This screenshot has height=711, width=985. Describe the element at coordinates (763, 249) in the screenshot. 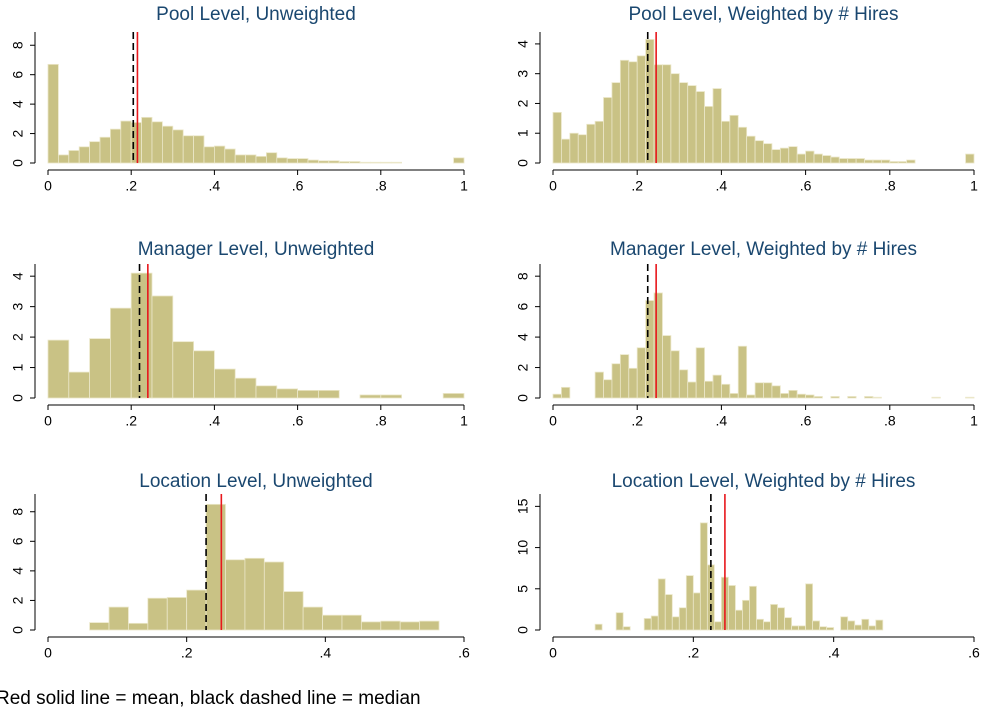

I see `panel-title: Manager Level, Weighted by # Hires` at that location.